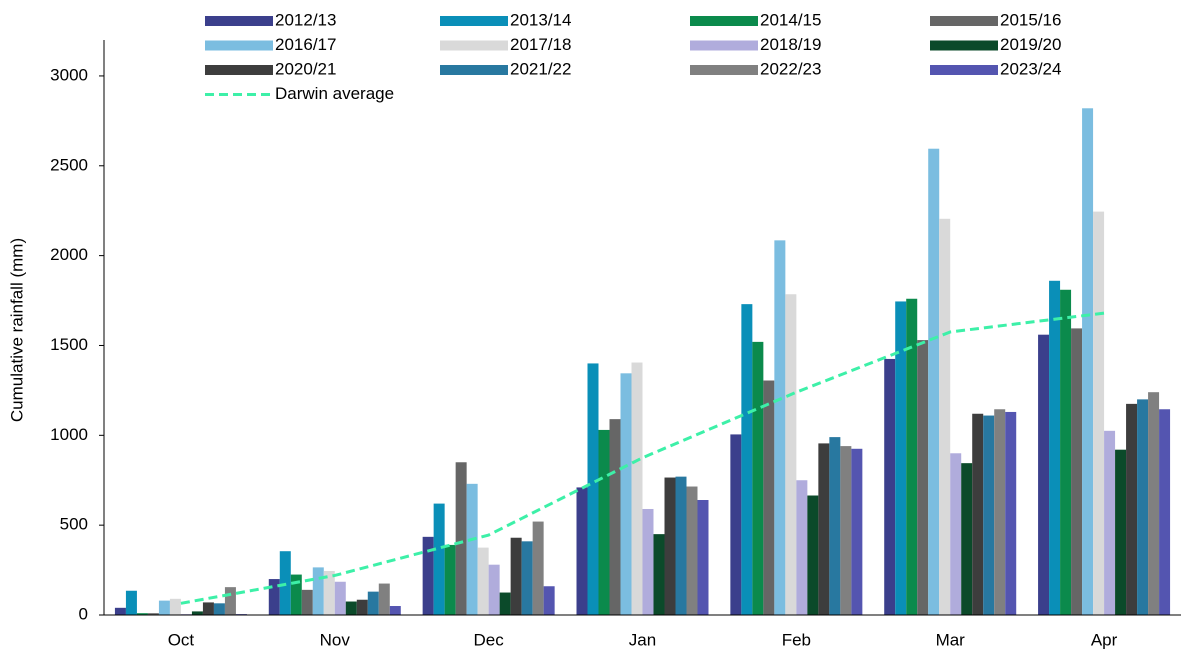  Describe the element at coordinates (69, 74) in the screenshot. I see `y-tick-label: 3000` at that location.